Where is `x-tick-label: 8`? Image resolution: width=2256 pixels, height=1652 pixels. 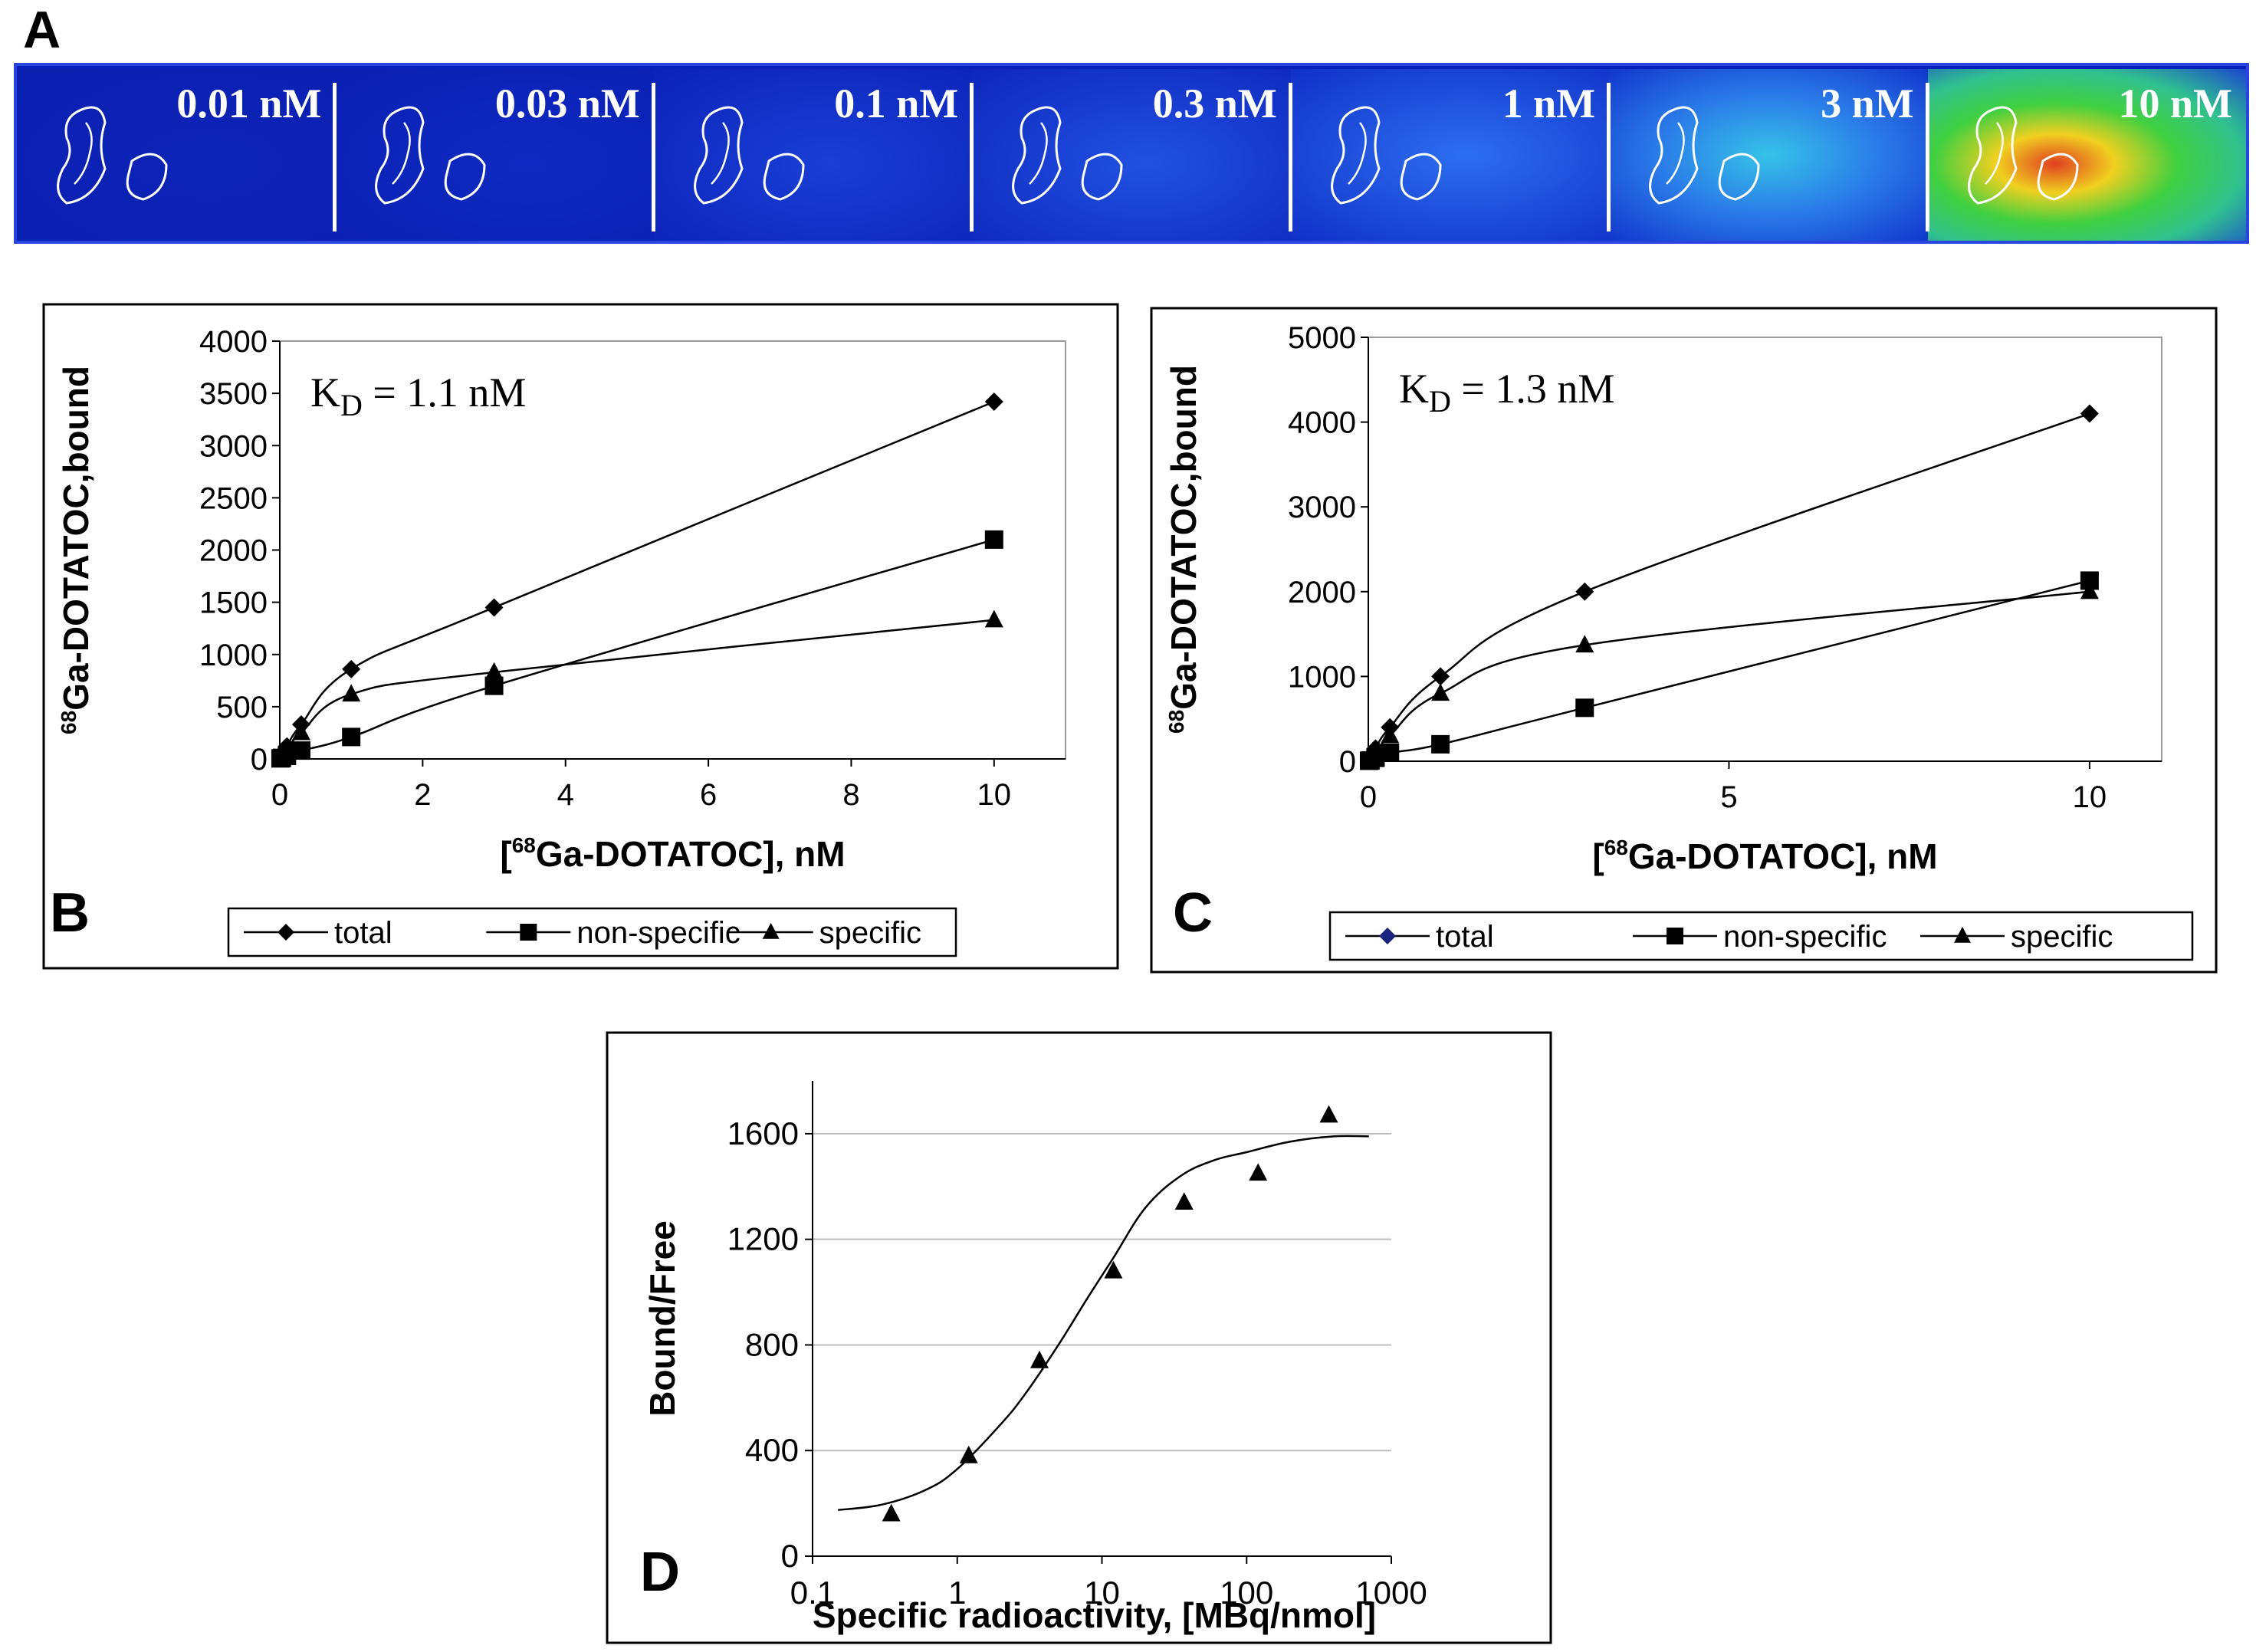
x-tick-label: 8 is located at coordinates (850, 795).